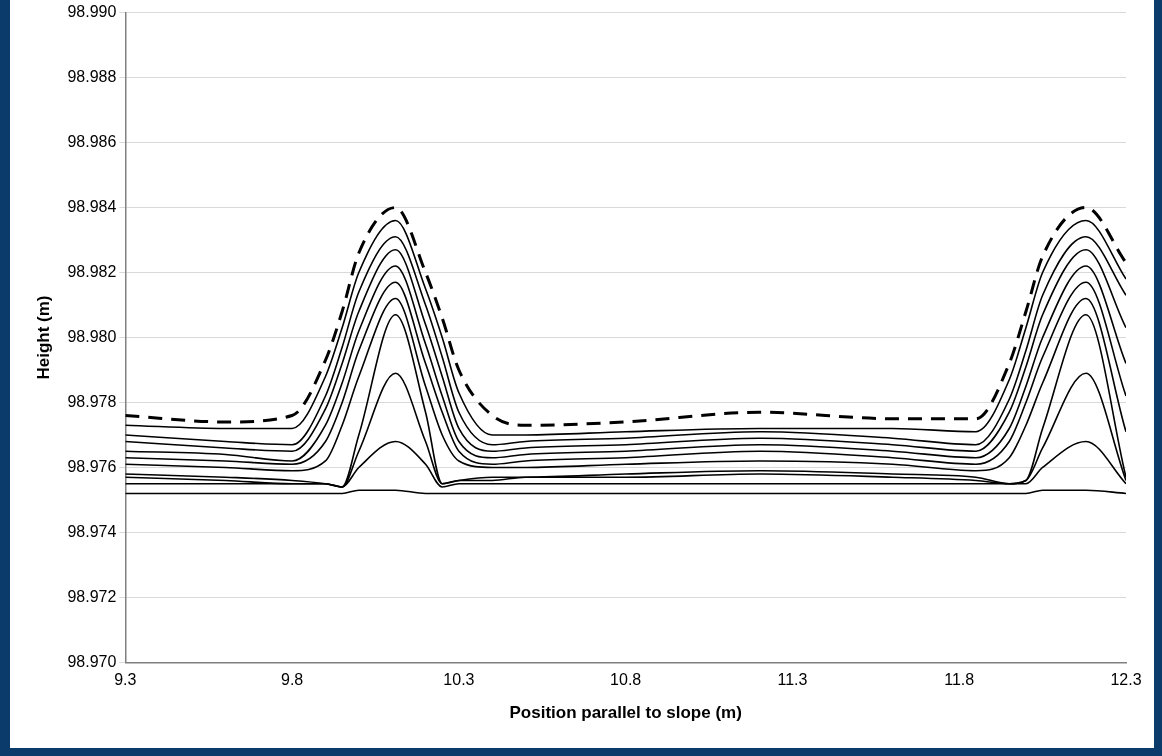 The width and height of the screenshot is (1162, 756). Describe the element at coordinates (92, 141) in the screenshot. I see `y-tick-label: 98.986` at that location.